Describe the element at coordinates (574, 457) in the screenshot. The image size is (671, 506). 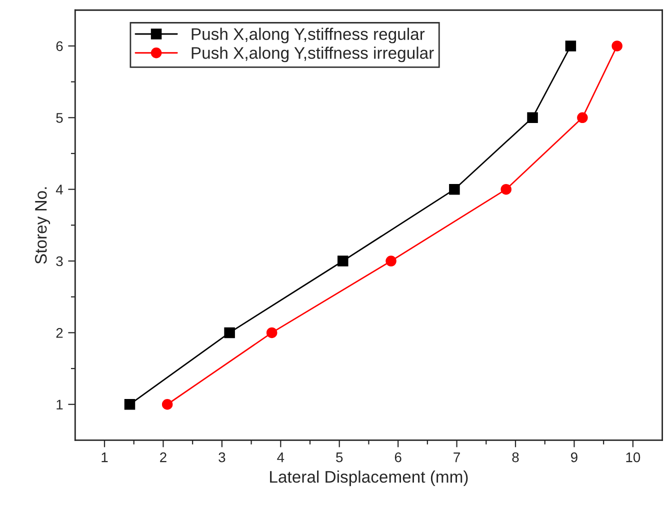
I see `x-tick-label: 9` at that location.